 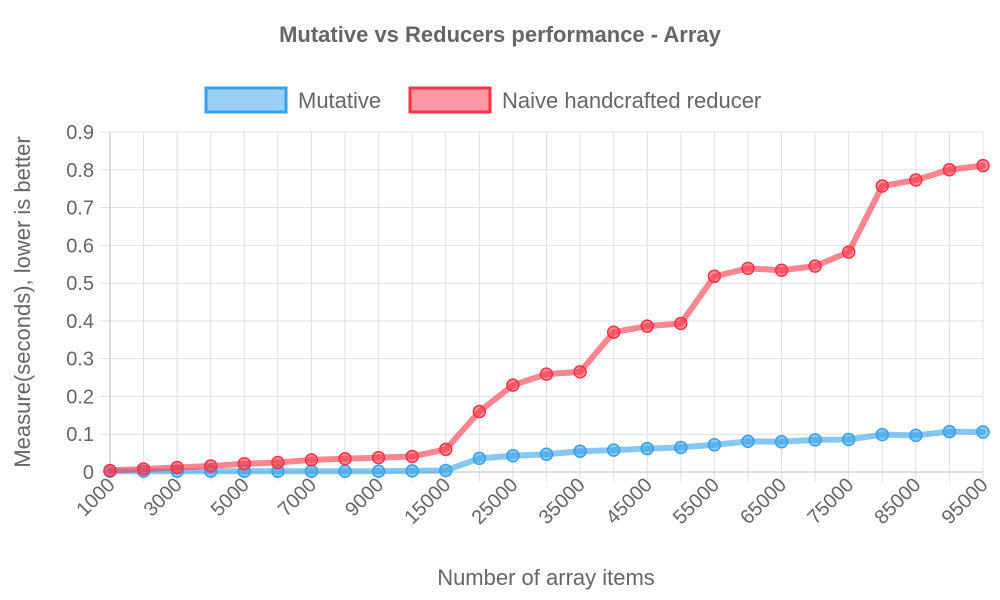 What do you see at coordinates (80, 397) in the screenshot?
I see `y-tick-label: 0.2` at bounding box center [80, 397].